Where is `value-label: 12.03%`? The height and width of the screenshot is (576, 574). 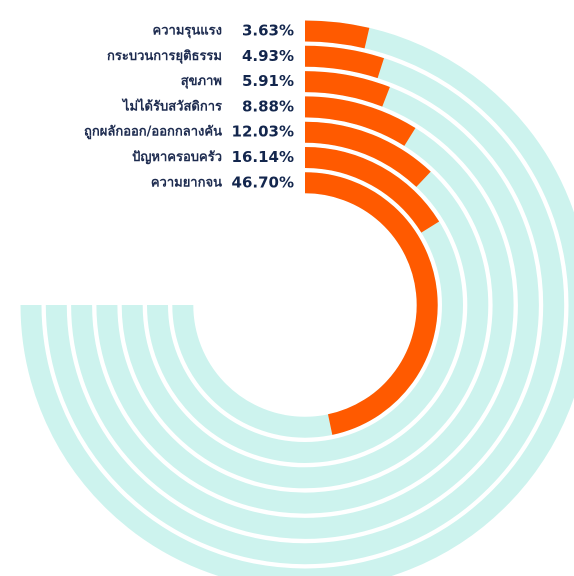 value-label: 12.03% is located at coordinates (263, 132).